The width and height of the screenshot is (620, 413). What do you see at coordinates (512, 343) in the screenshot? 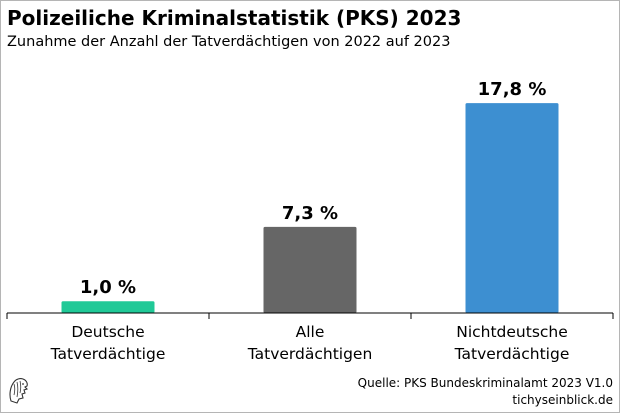
I see `category-label-3: Nichtdeutsche Tatverdächtige` at bounding box center [512, 343].